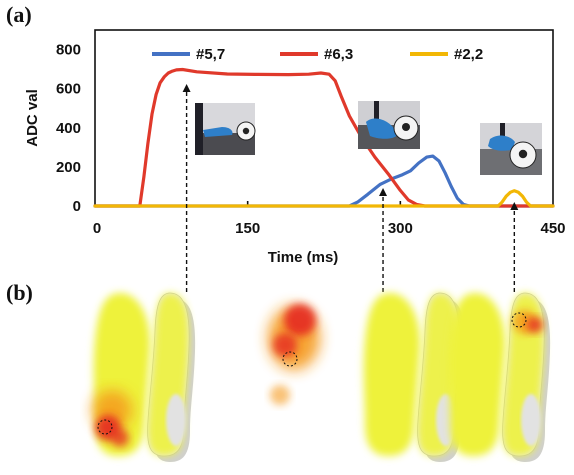  Describe the element at coordinates (552, 228) in the screenshot. I see `x-tick-450: 450` at that location.